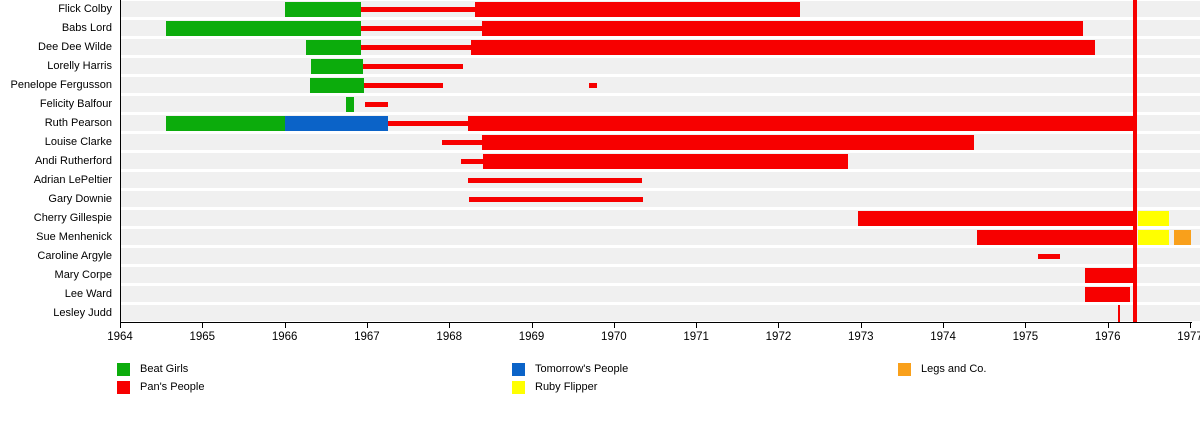 The width and height of the screenshot is (1200, 440). What do you see at coordinates (367, 337) in the screenshot?
I see `x-axis-tick-label: 1967` at bounding box center [367, 337].